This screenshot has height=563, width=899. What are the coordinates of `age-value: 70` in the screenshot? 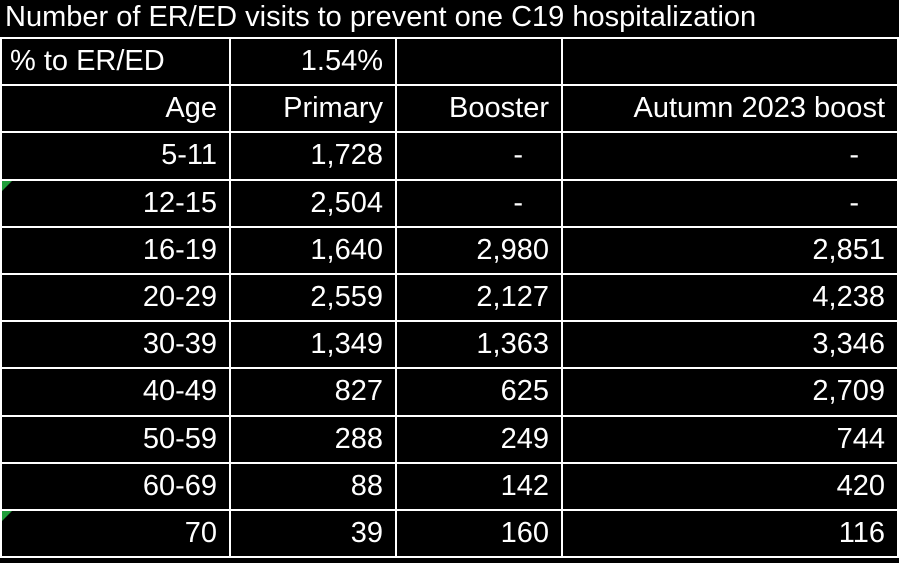 It's located at (200, 532).